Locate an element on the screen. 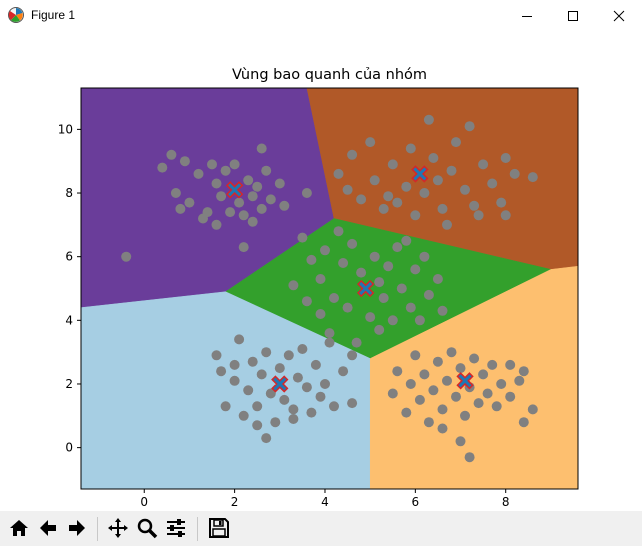 This screenshot has height=546, width=642. back-icon is located at coordinates (48, 528).